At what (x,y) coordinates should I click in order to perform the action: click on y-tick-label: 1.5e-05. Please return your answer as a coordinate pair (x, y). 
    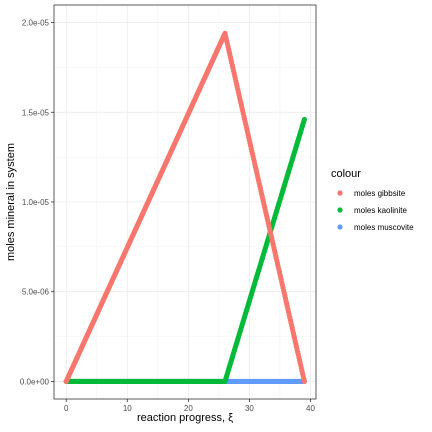
    Looking at the image, I should click on (36, 112).